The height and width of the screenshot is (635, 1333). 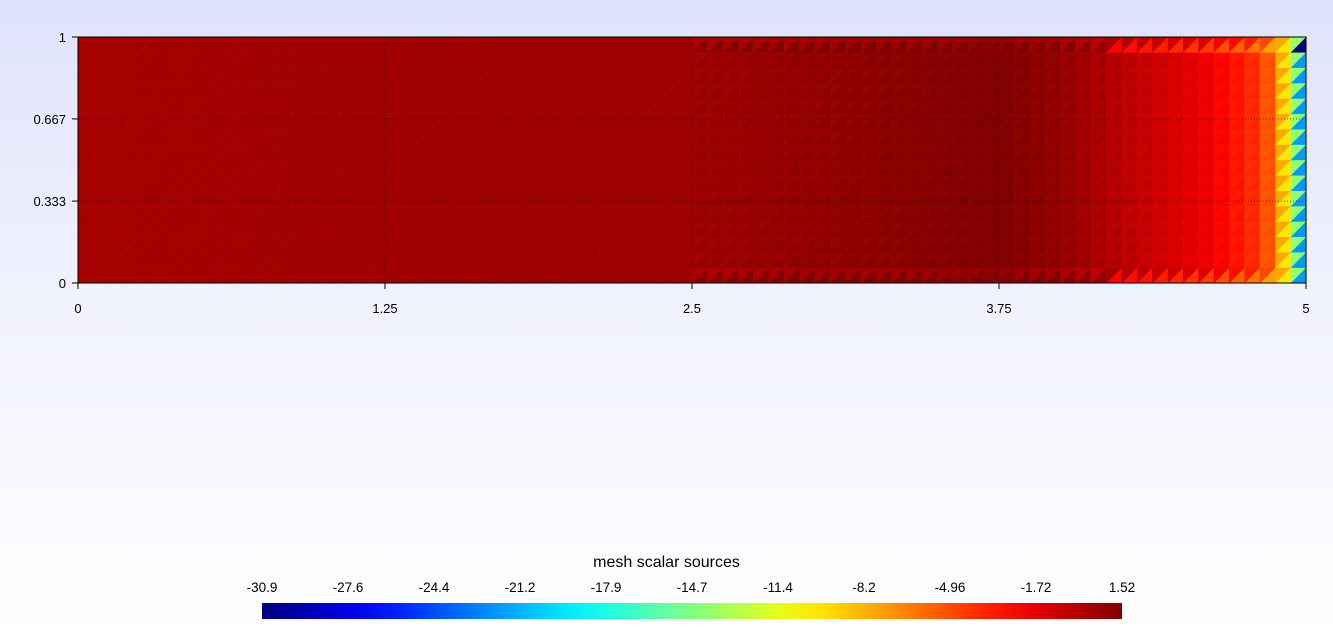 What do you see at coordinates (998, 308) in the screenshot?
I see `x-tick-label: 3.75` at bounding box center [998, 308].